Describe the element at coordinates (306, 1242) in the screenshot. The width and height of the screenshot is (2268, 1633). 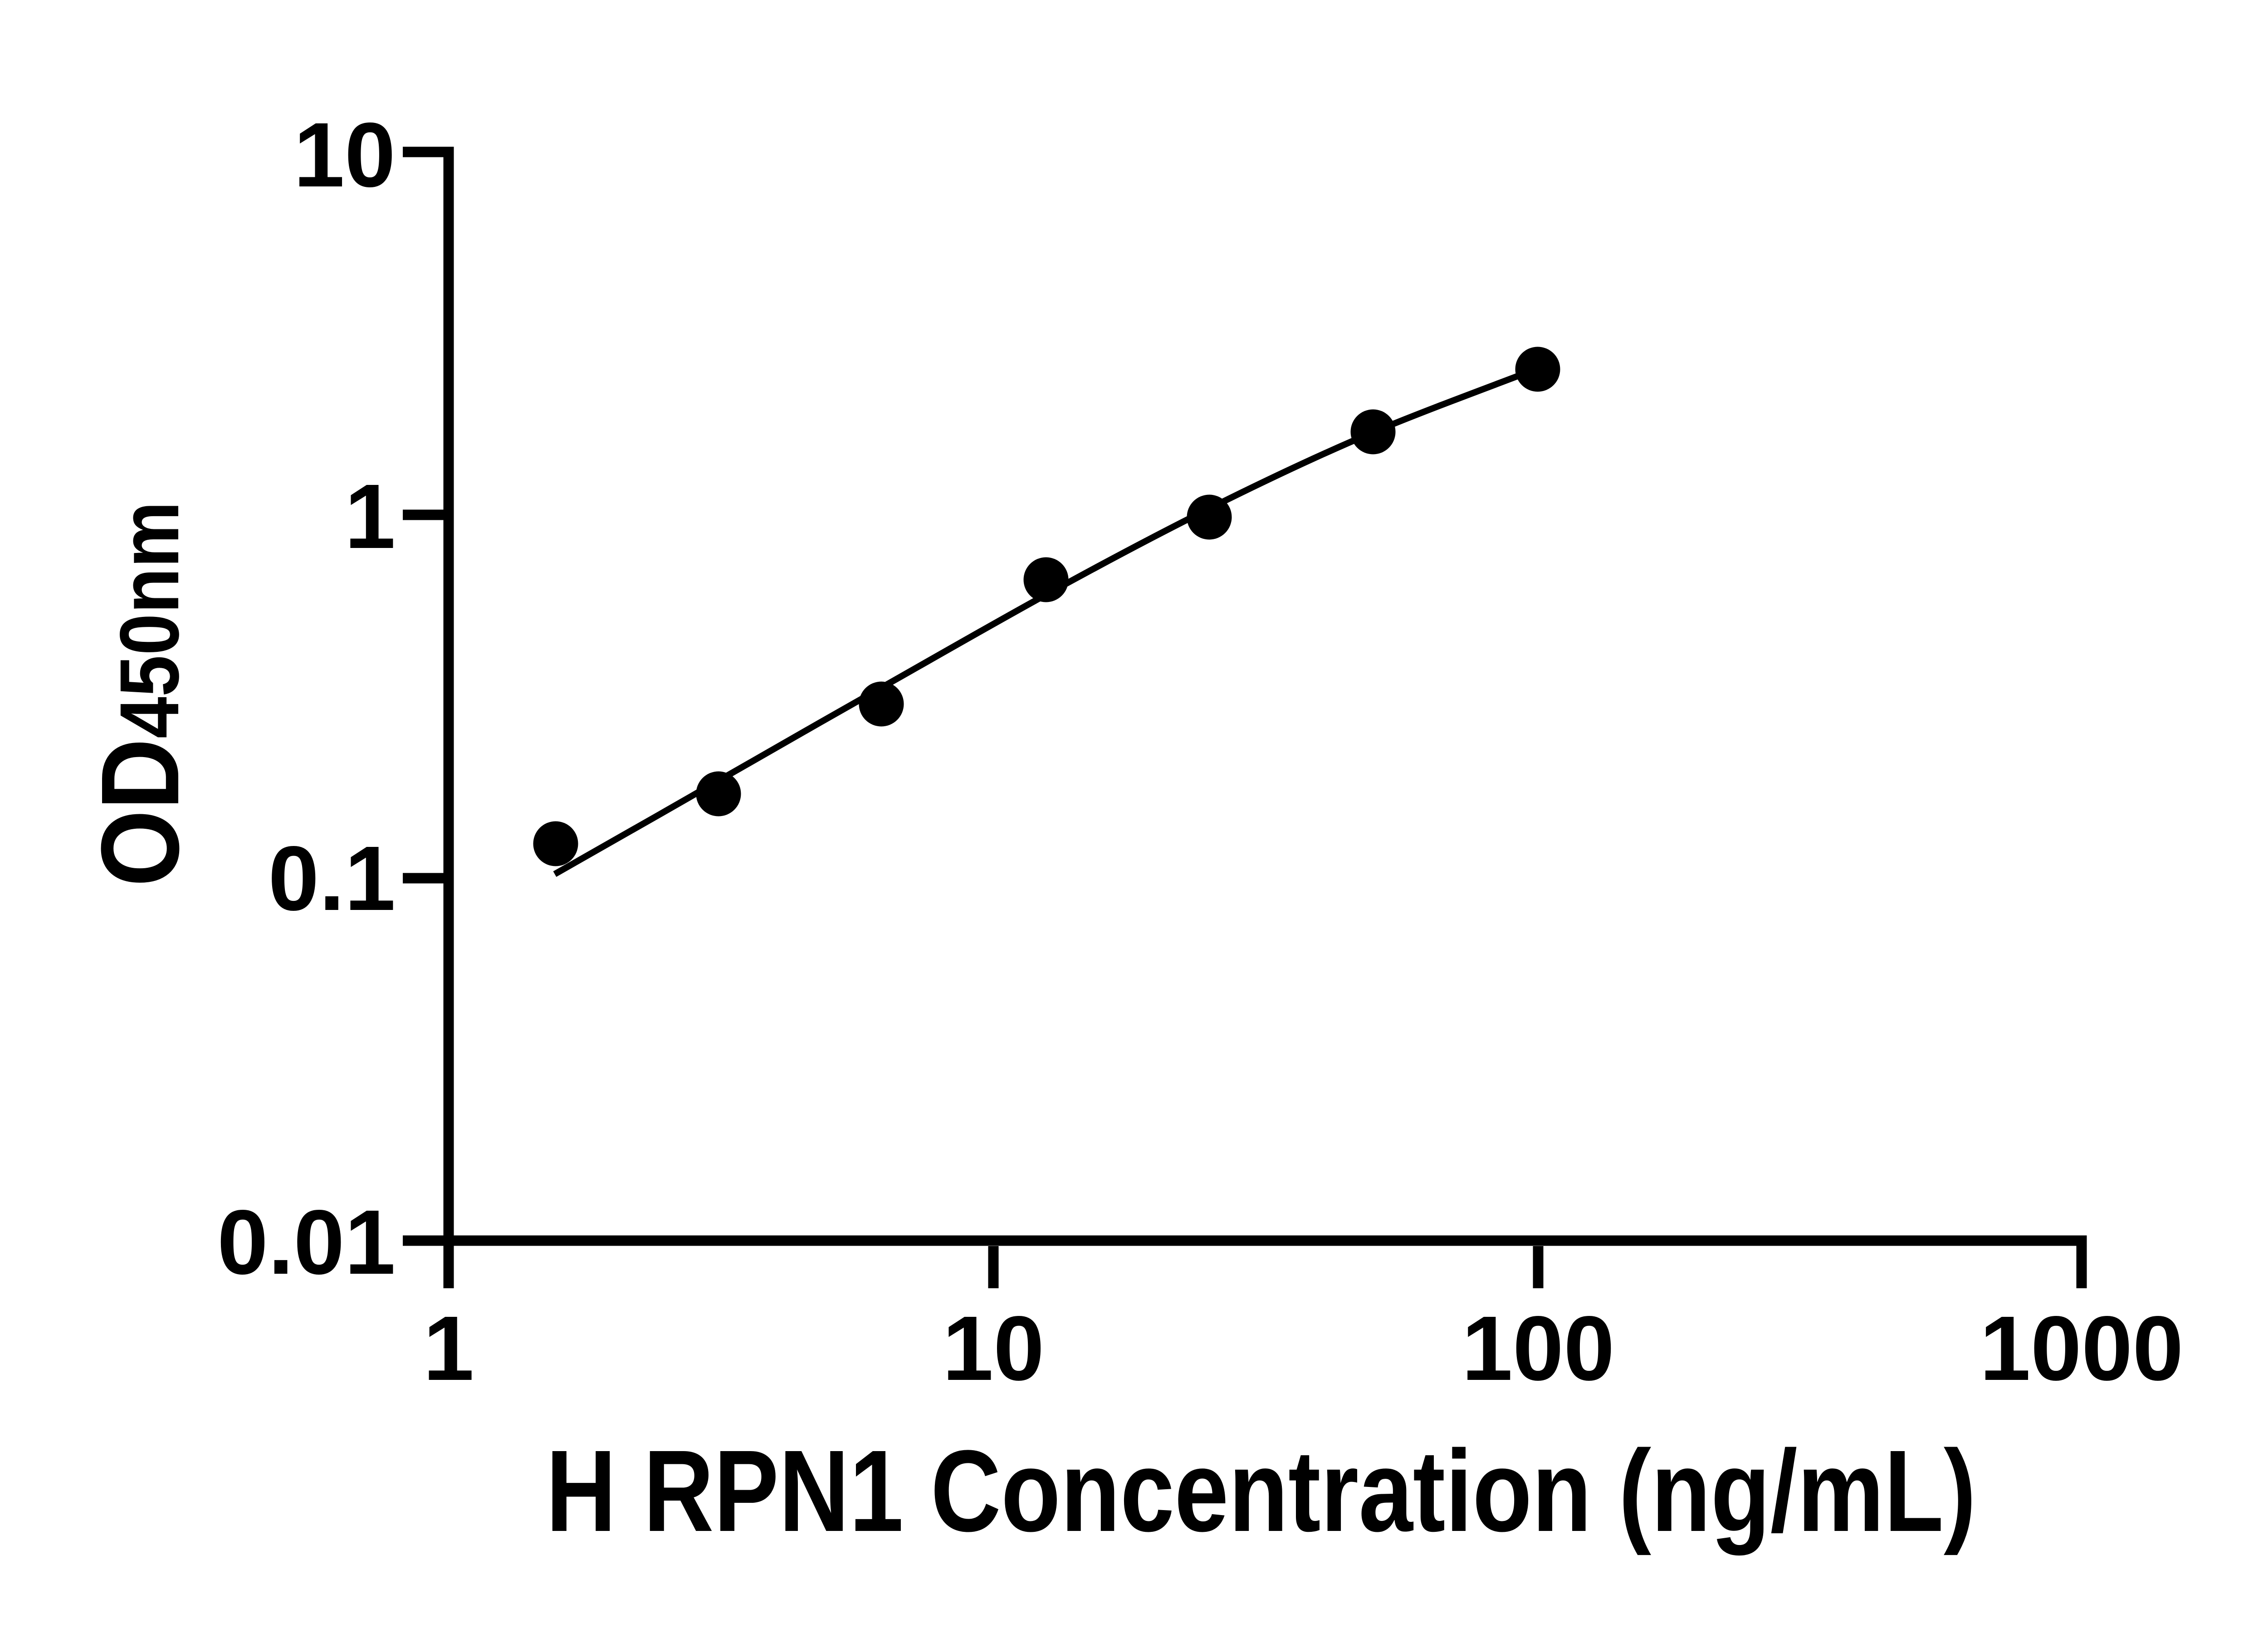
I see `svg-text: 0.01` at that location.